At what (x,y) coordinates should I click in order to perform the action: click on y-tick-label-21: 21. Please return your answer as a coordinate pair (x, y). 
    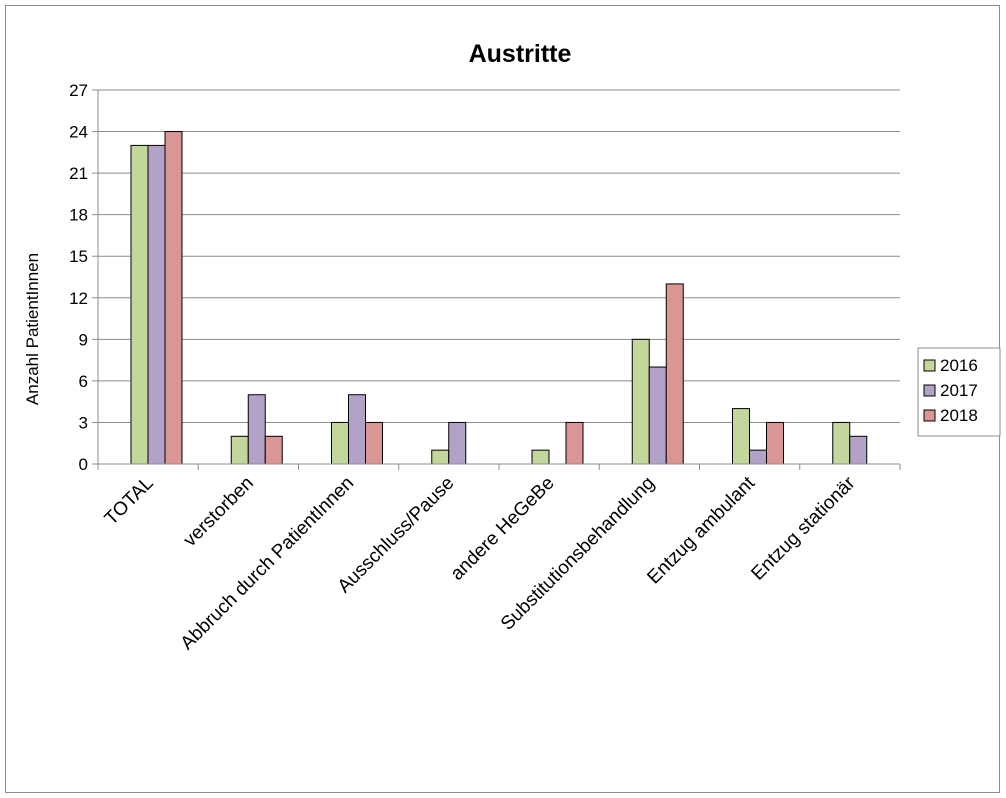
    Looking at the image, I should click on (78, 173).